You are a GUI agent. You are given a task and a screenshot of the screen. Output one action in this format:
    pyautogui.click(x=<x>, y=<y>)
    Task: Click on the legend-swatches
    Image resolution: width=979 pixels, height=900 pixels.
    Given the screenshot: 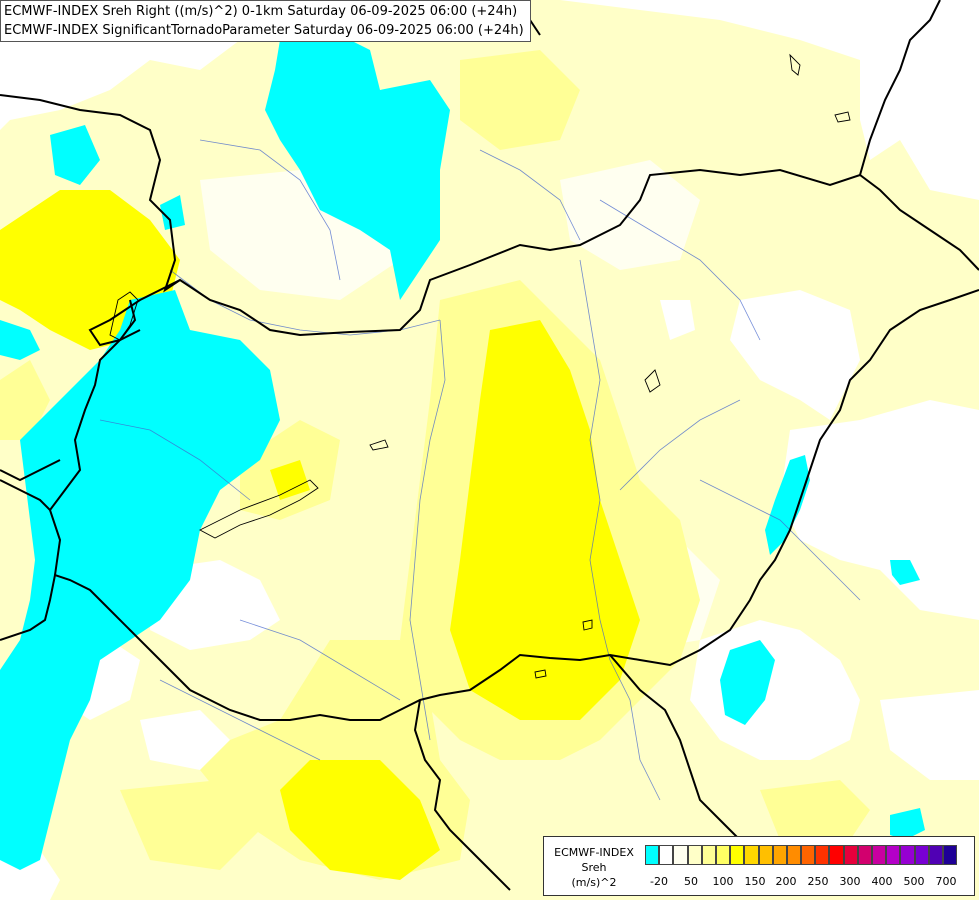 What is the action you would take?
    pyautogui.click(x=801, y=855)
    